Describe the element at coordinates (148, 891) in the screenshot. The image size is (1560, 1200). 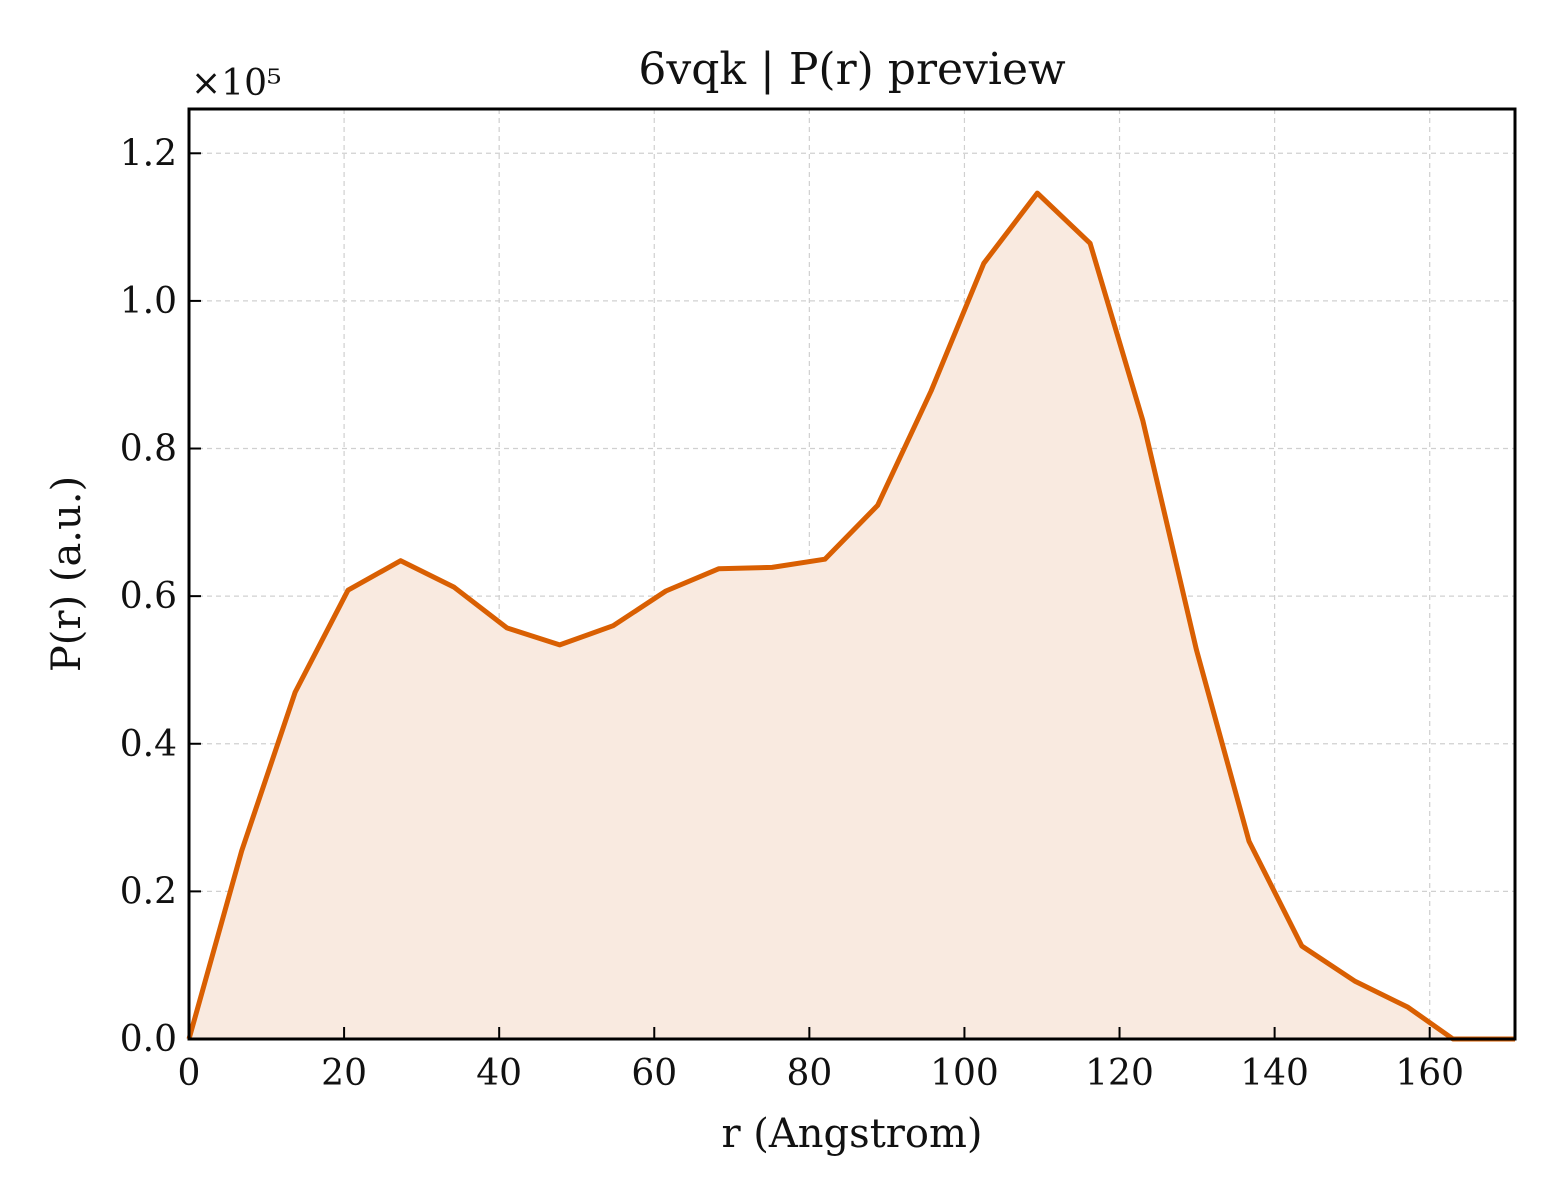
I see `y-tick-label: 0.2` at that location.